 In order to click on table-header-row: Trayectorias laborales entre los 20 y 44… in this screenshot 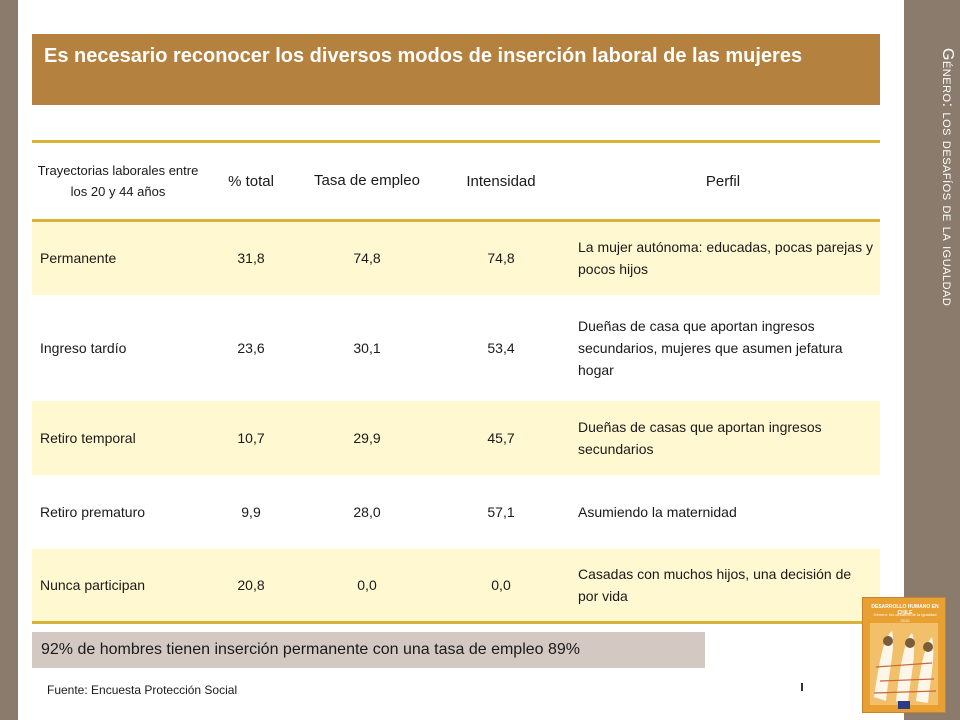, I will do `click(456, 181)`.